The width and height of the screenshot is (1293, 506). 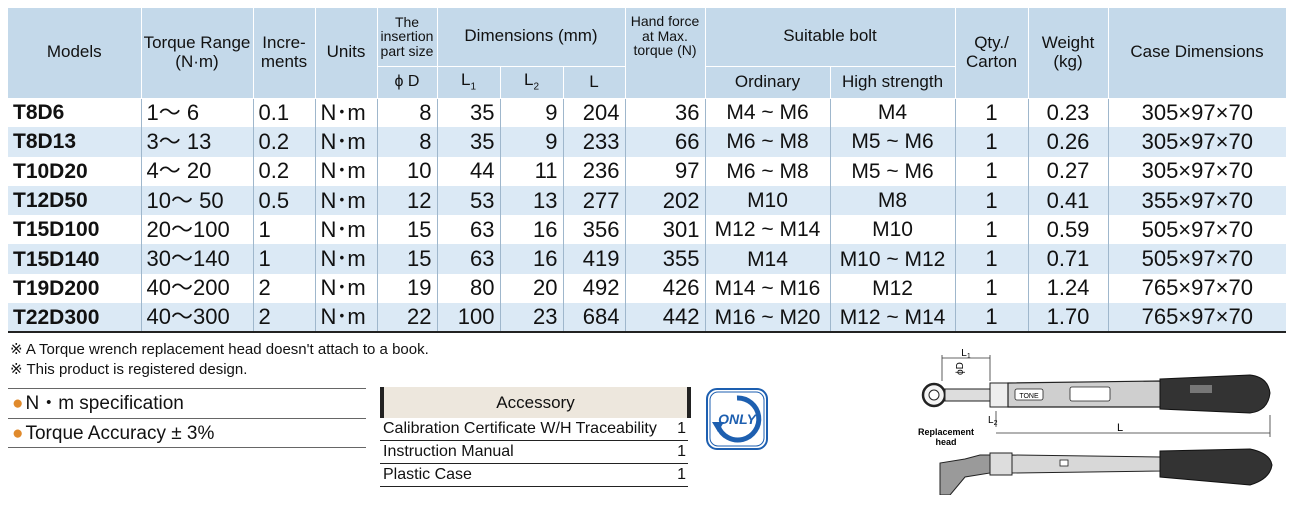 What do you see at coordinates (75, 288) in the screenshot?
I see `cell-model: T19D200` at bounding box center [75, 288].